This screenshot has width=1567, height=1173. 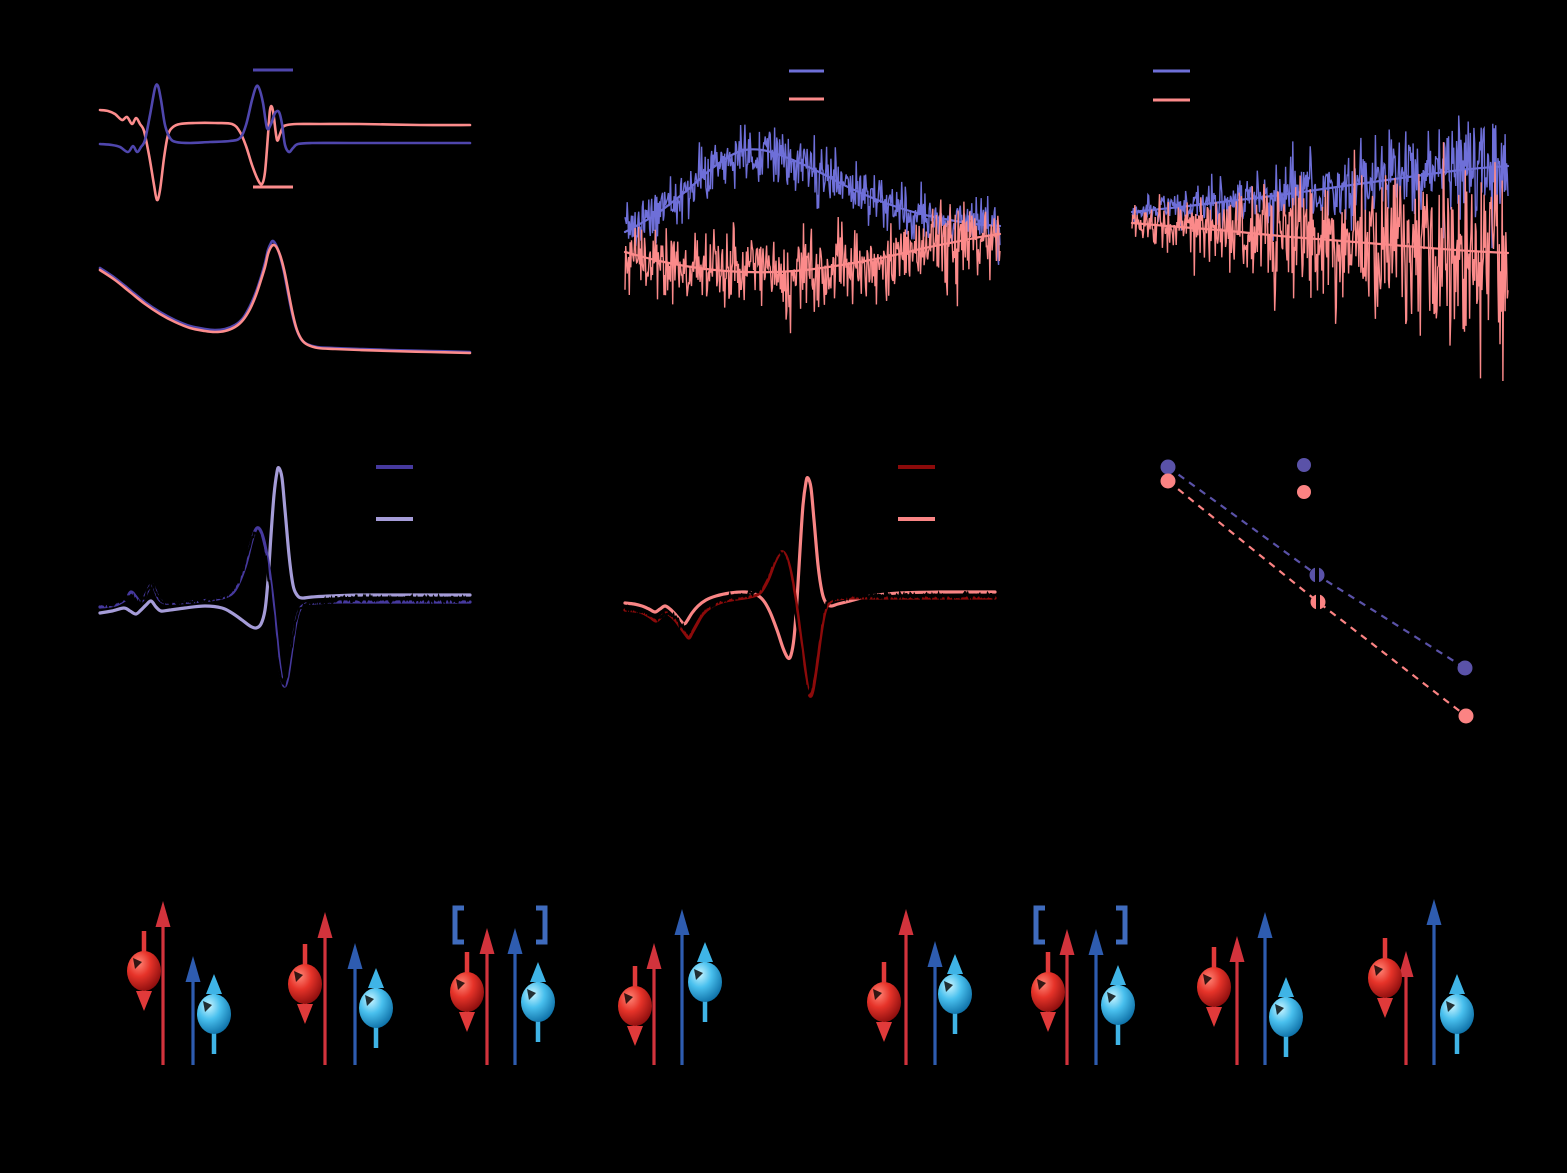 What do you see at coordinates (515, 941) in the screenshot?
I see `left-group-config-3-blue-arrow-head` at bounding box center [515, 941].